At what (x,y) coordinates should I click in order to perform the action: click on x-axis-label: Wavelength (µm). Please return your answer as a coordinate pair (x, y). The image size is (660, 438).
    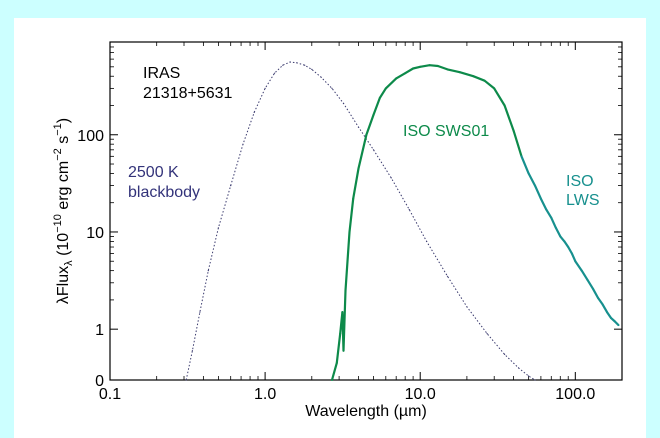
    Looking at the image, I should click on (366, 411).